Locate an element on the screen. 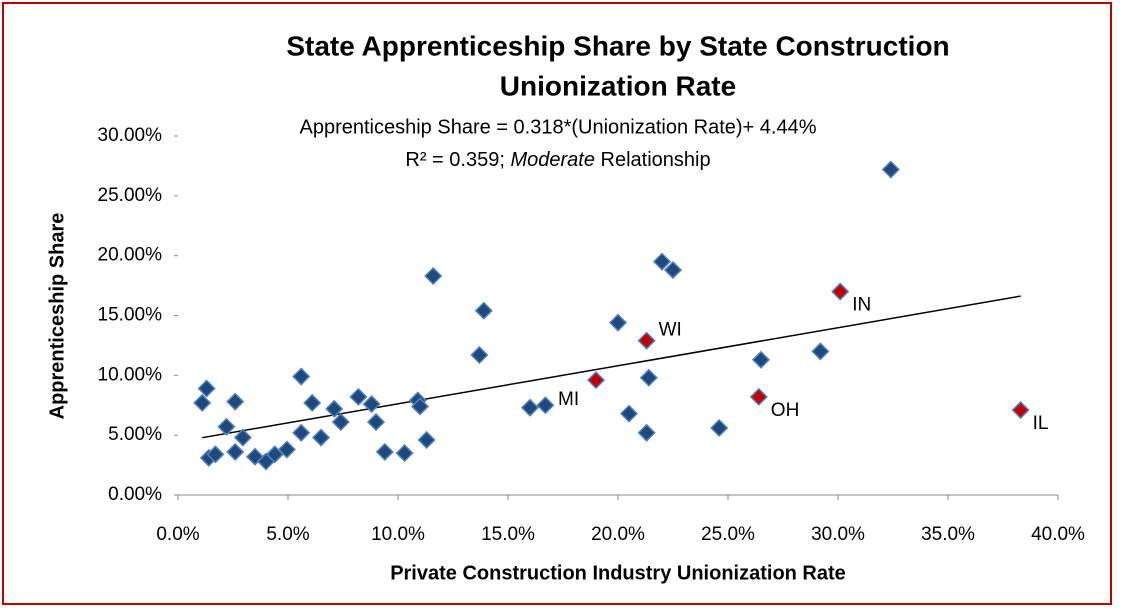 Image resolution: width=1125 pixels, height=616 pixels. x-tick-label: 40.0% is located at coordinates (1058, 534).